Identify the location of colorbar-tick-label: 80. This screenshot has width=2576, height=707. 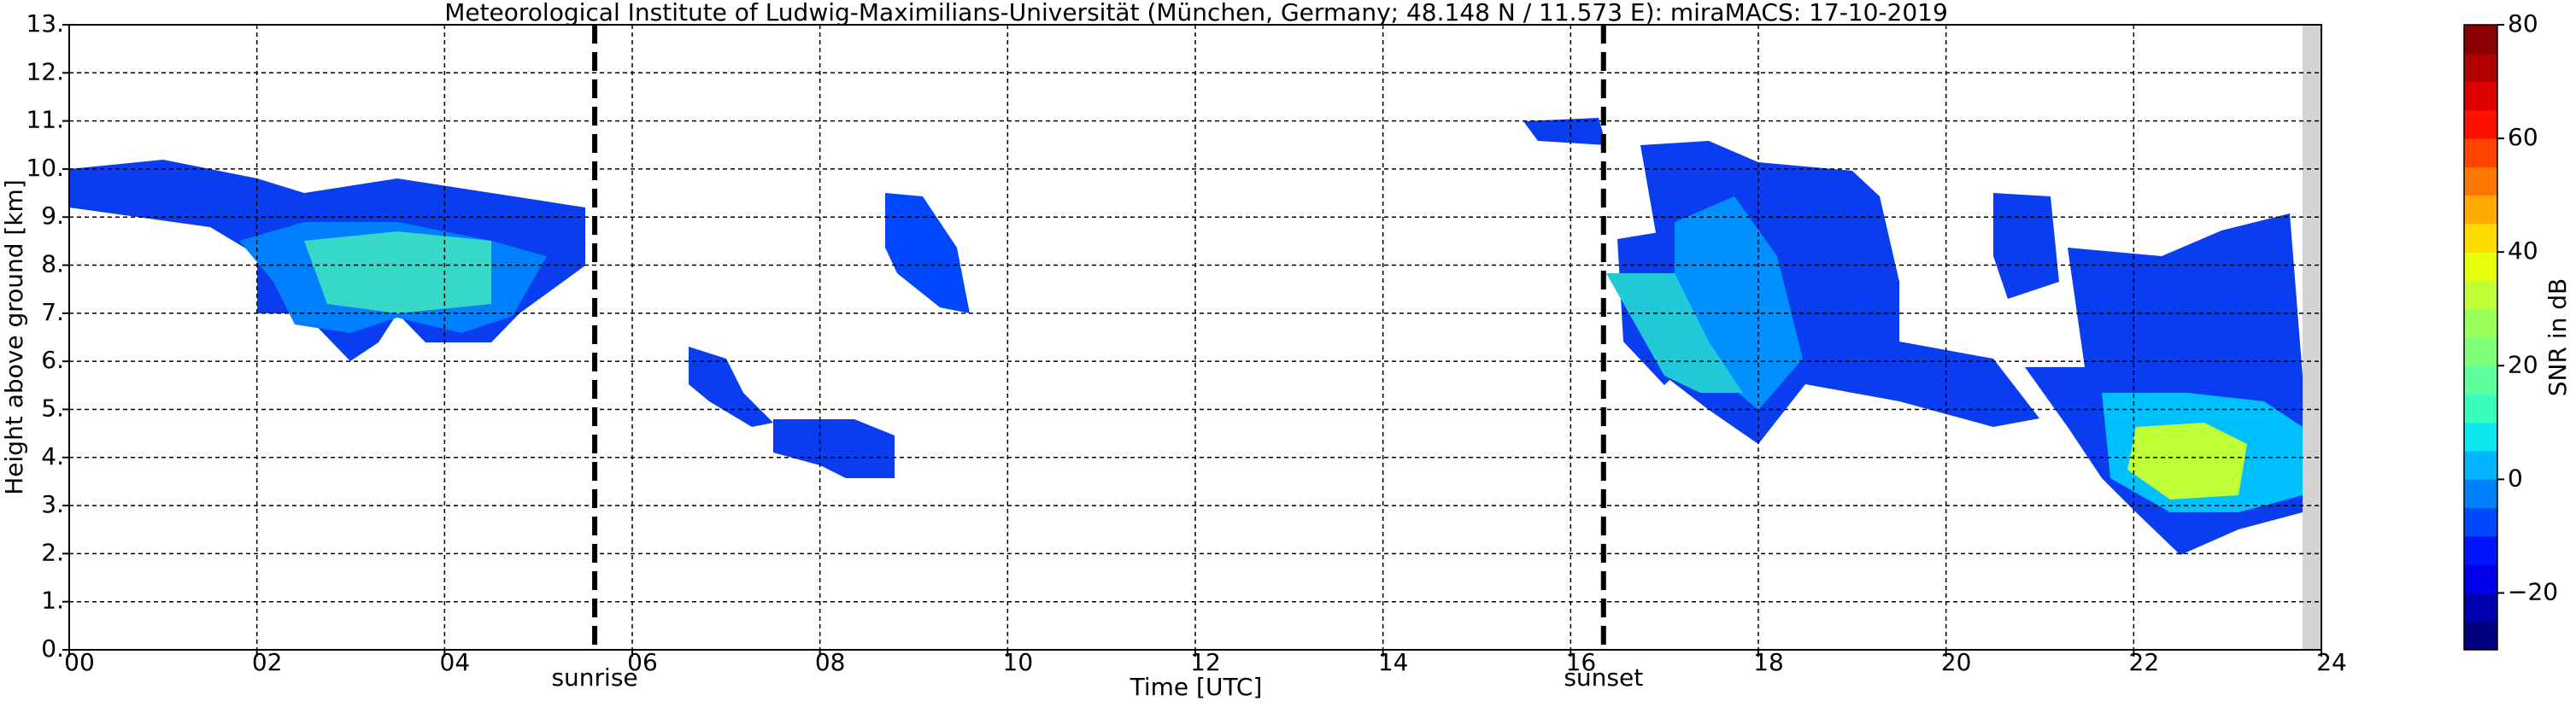
(2523, 23).